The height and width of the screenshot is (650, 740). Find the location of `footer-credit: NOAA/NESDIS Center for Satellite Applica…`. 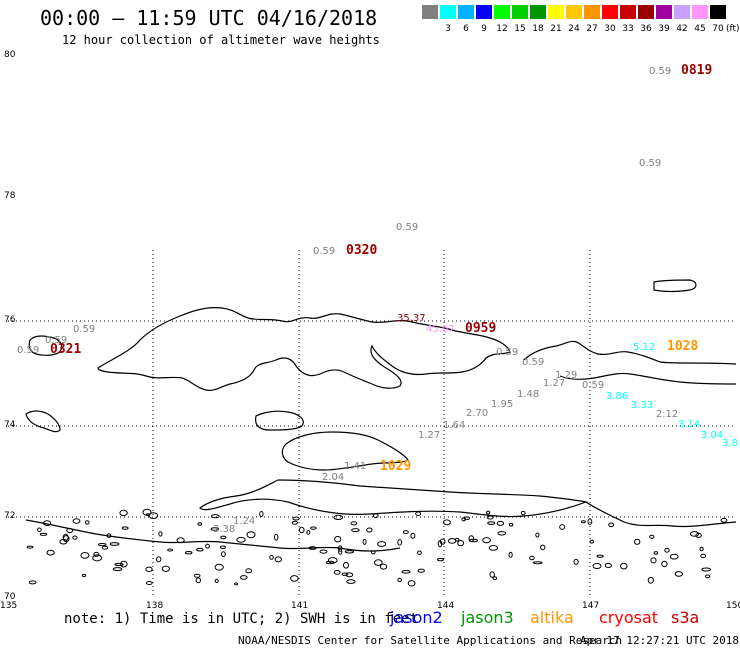

footer-credit: NOAA/NESDIS Center for Satellite Applica… is located at coordinates (430, 640).